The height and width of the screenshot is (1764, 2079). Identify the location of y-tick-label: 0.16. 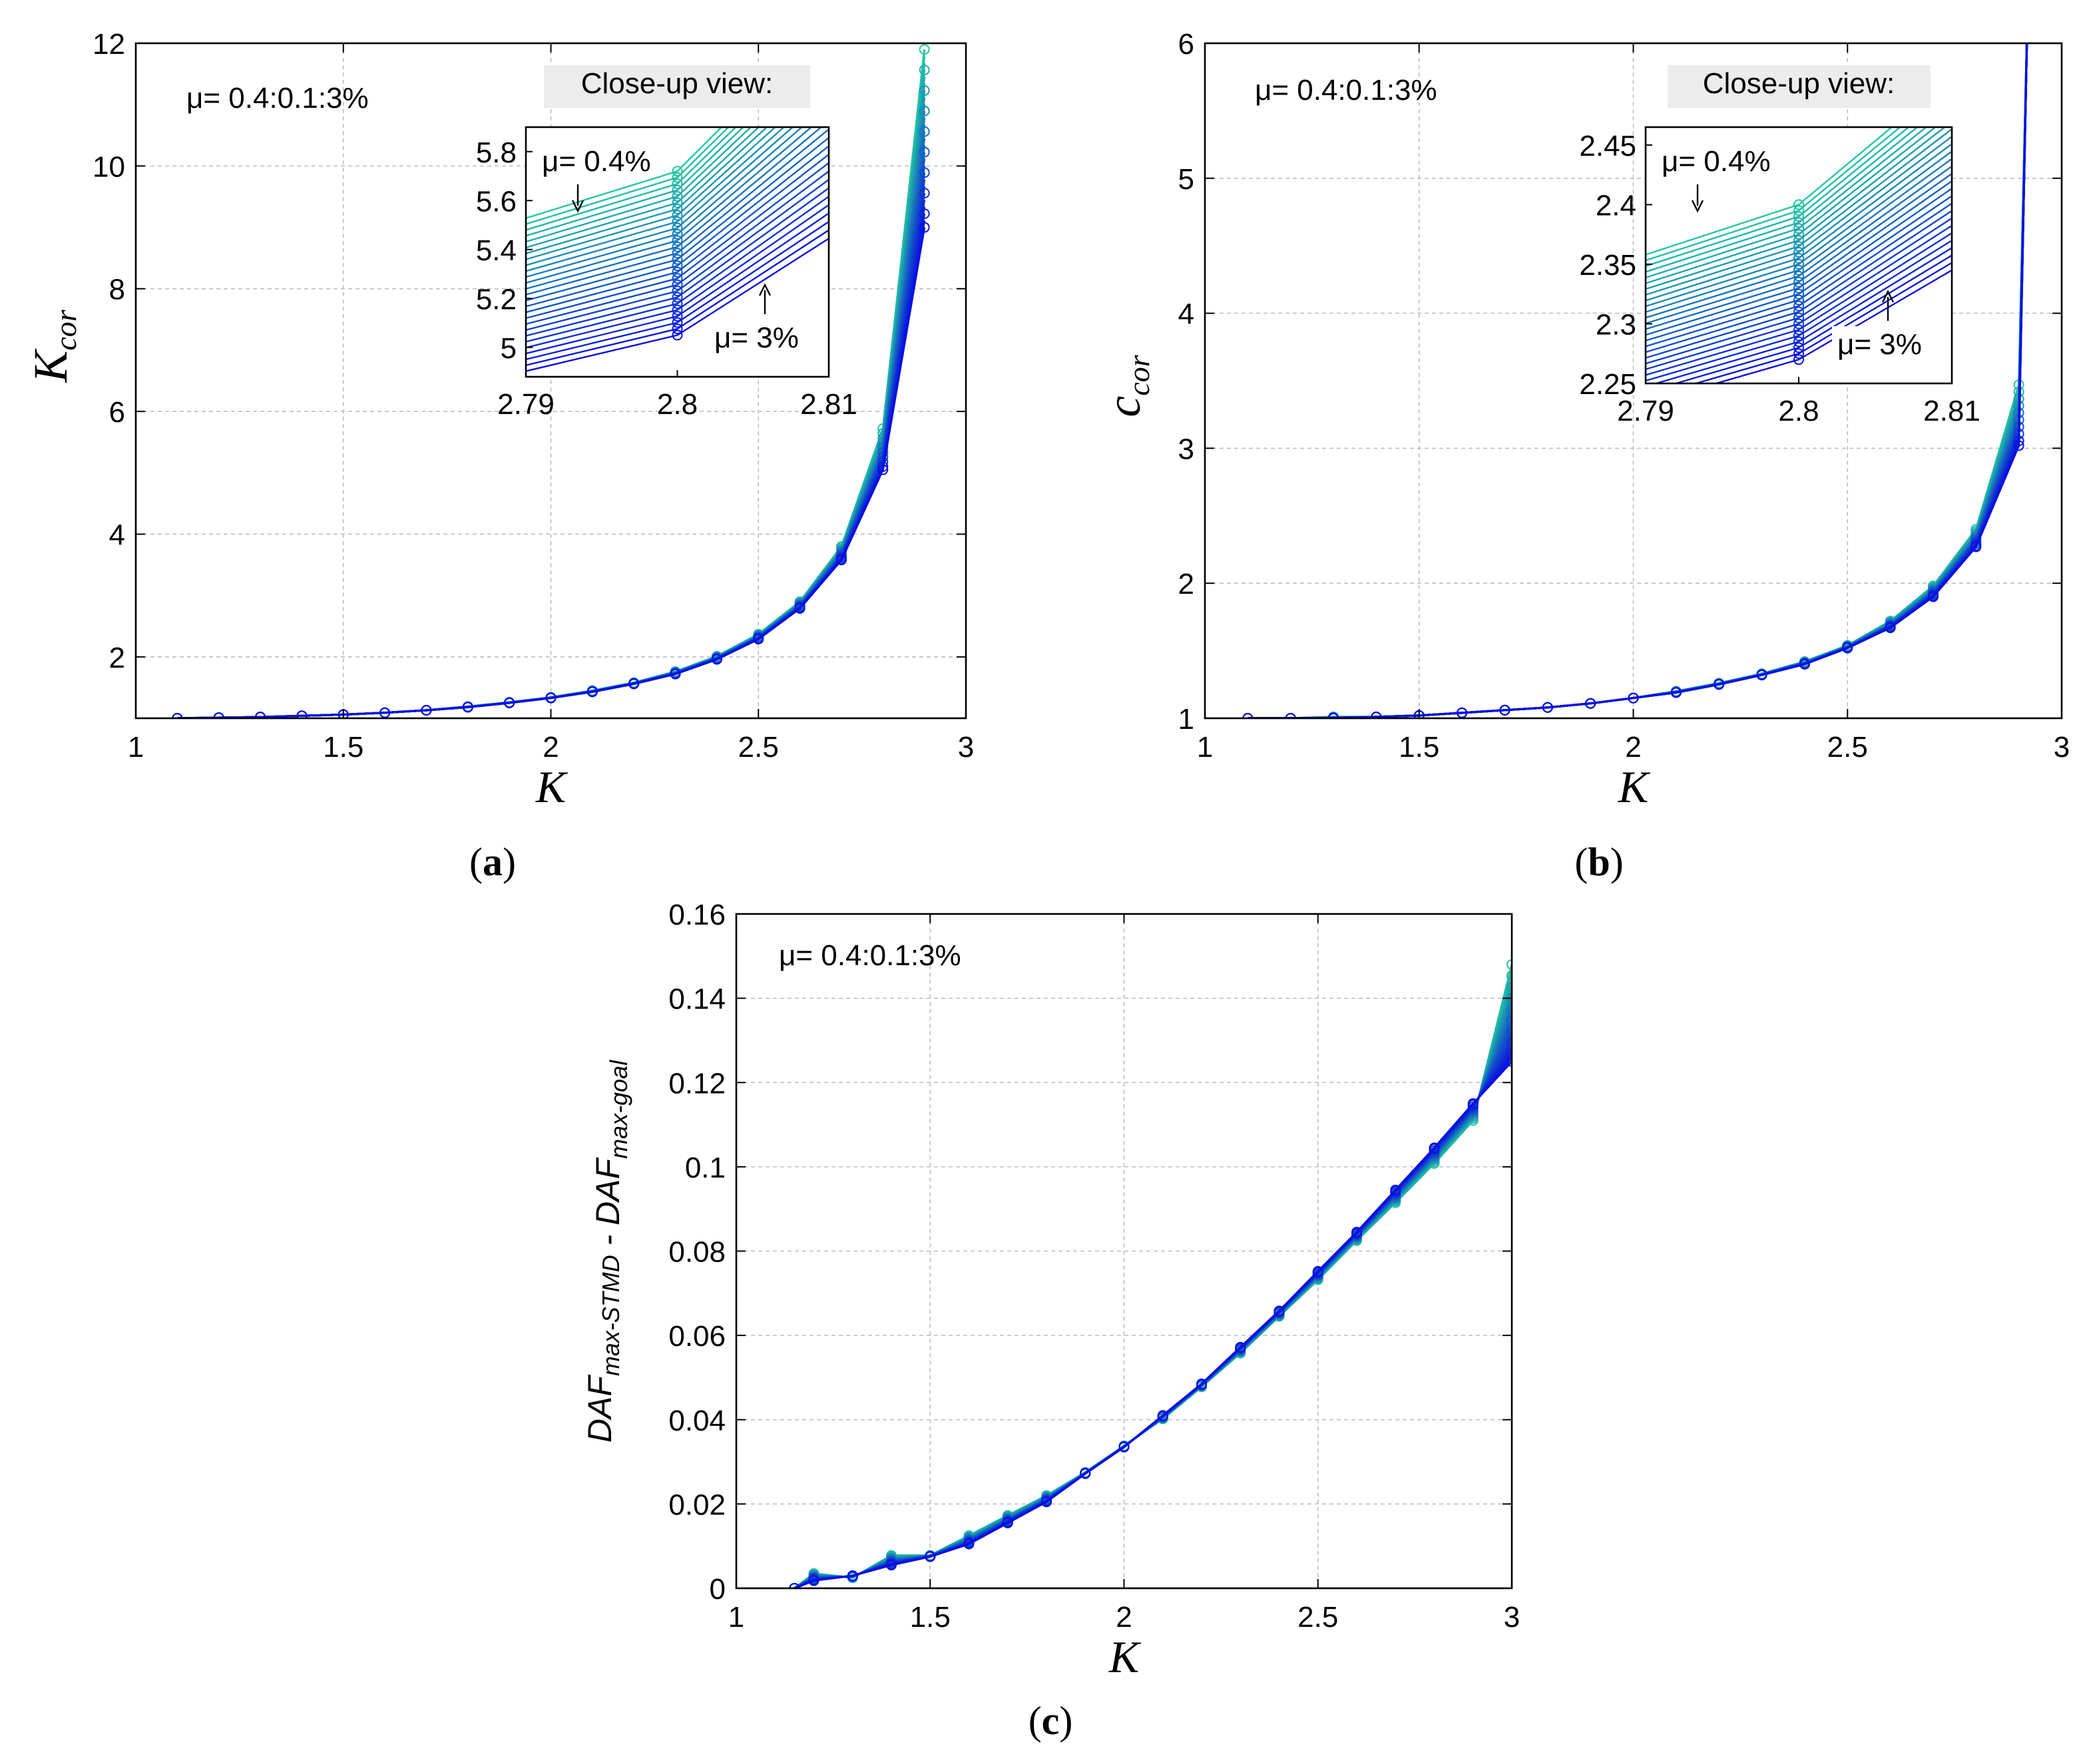
(697, 915).